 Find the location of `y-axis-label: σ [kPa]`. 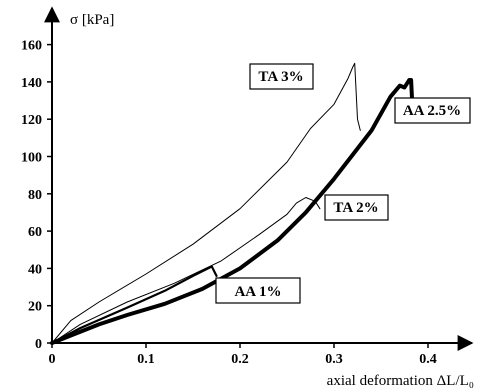

y-axis-label: σ [kPa] is located at coordinates (92, 20).